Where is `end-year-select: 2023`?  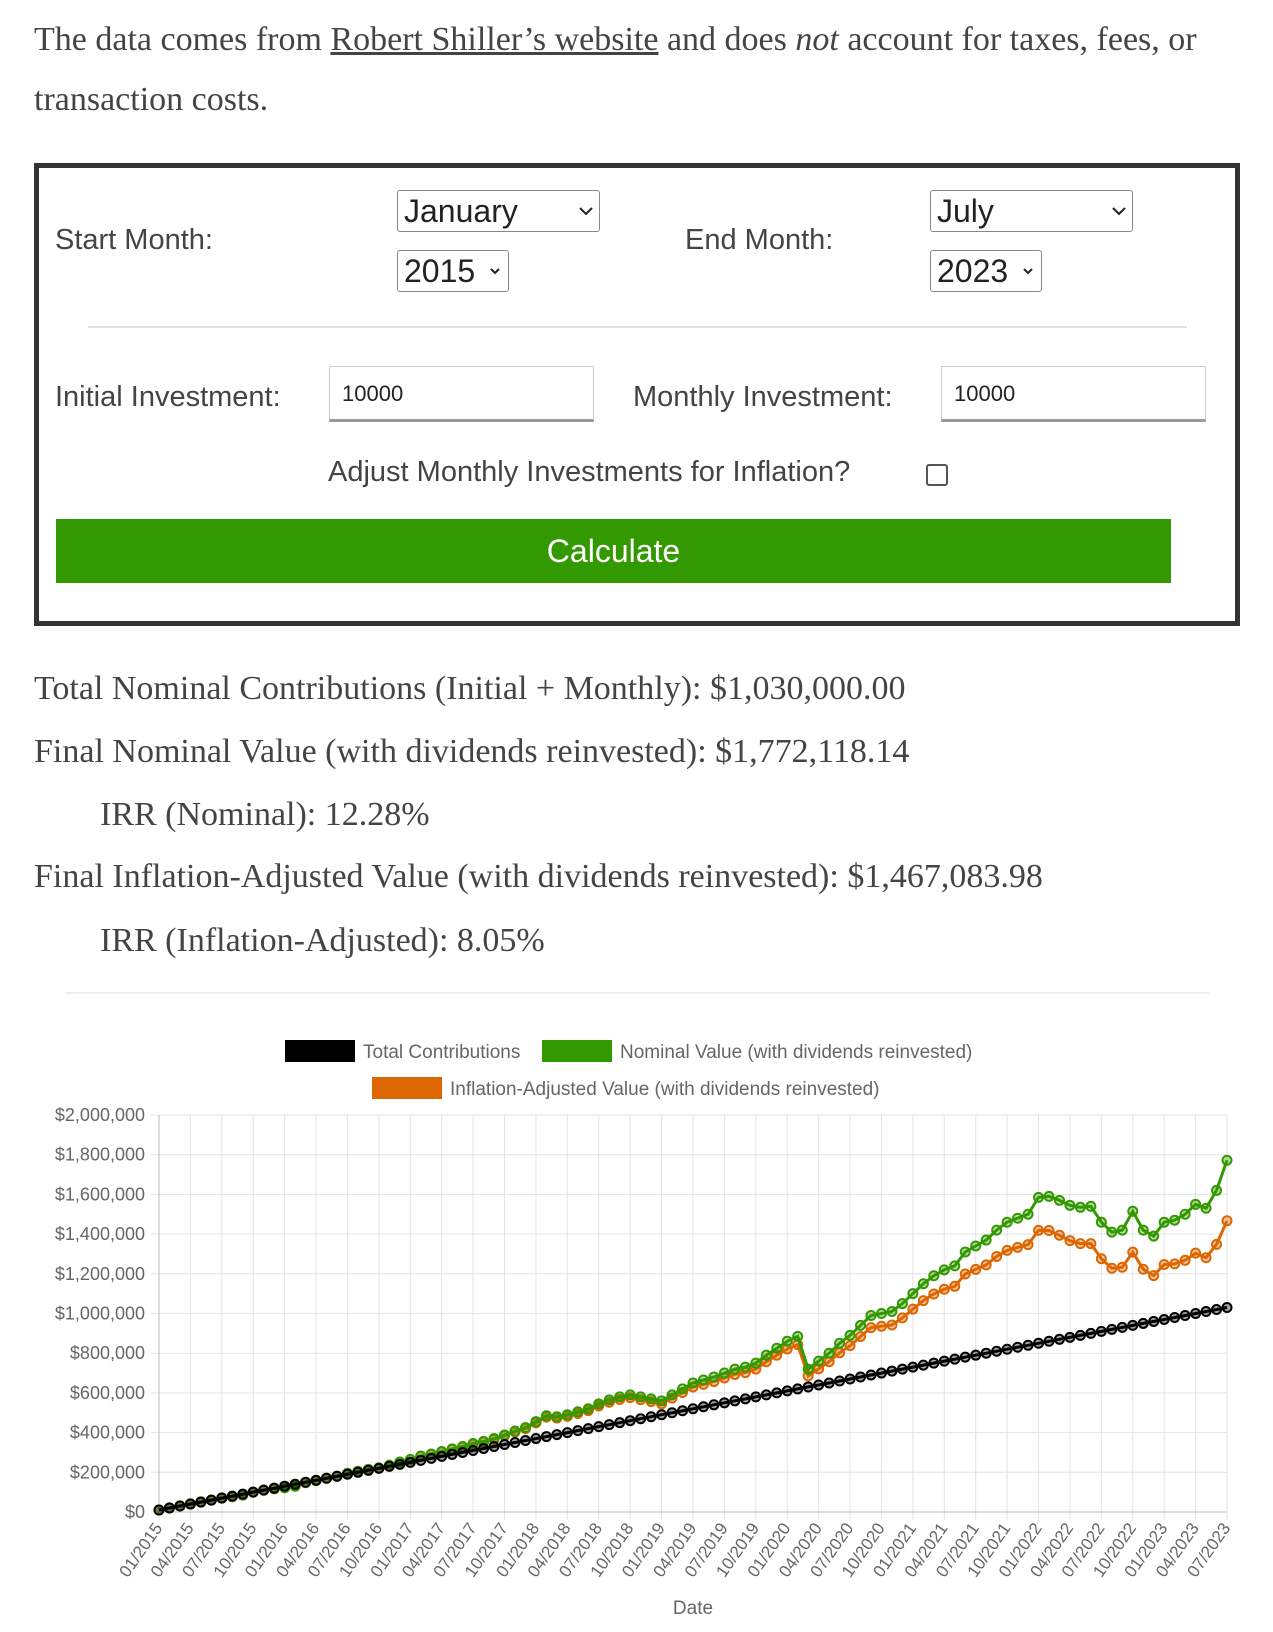
end-year-select: 2023 is located at coordinates (986, 271).